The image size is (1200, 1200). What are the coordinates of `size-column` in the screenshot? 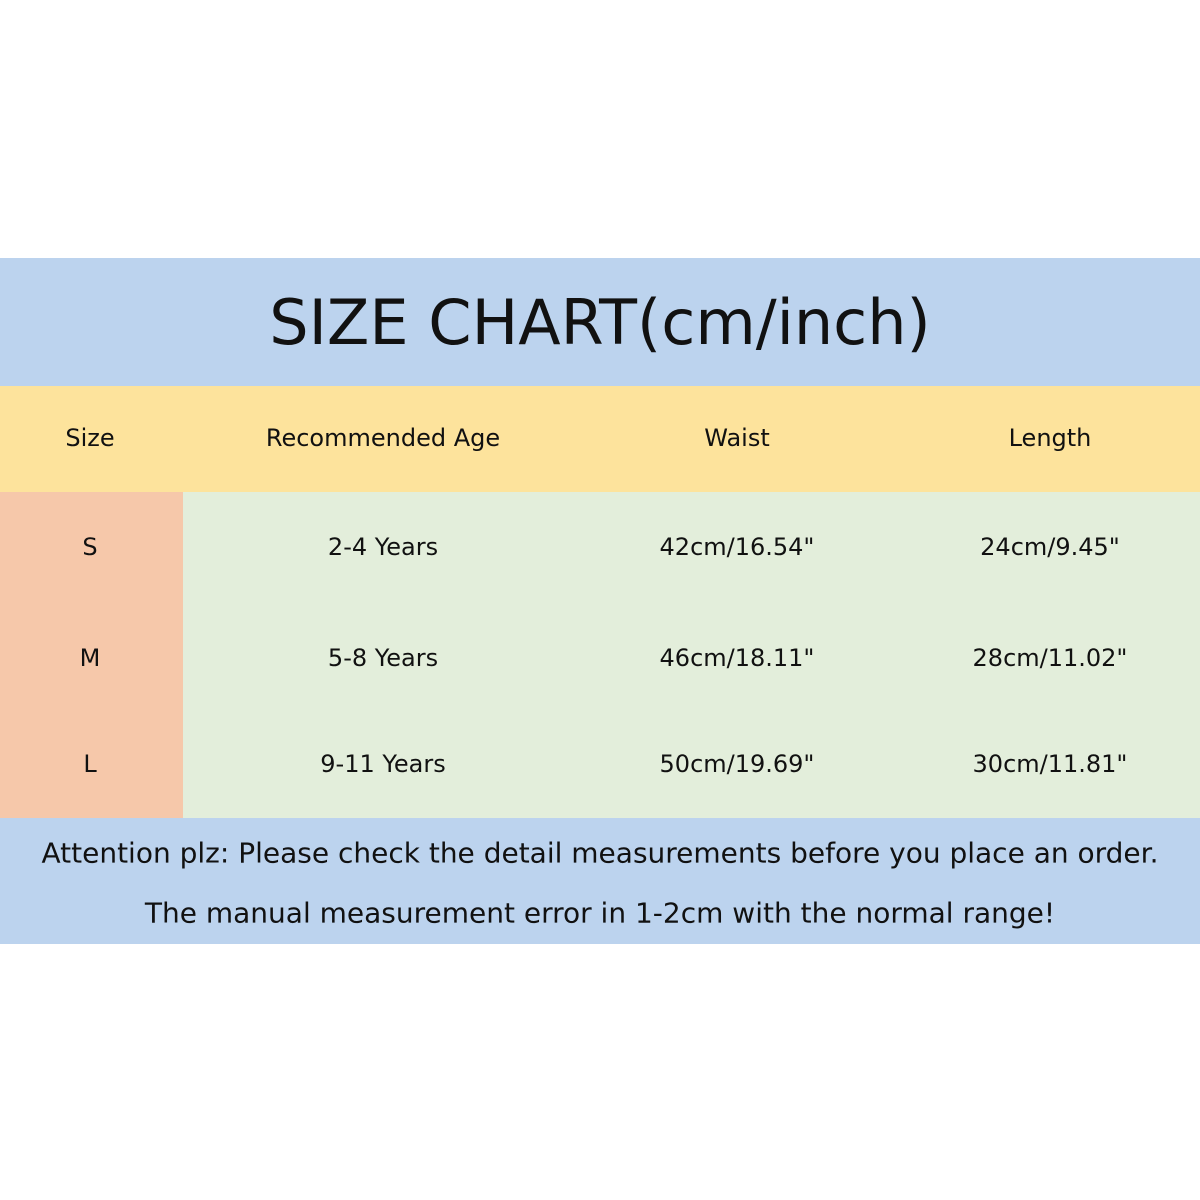 It's located at (91, 655).